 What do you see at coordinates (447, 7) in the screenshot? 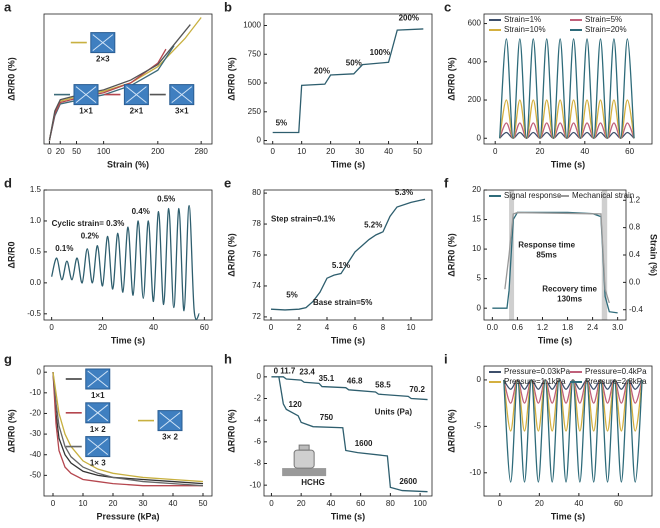
I see `panel-label: c` at bounding box center [447, 7].